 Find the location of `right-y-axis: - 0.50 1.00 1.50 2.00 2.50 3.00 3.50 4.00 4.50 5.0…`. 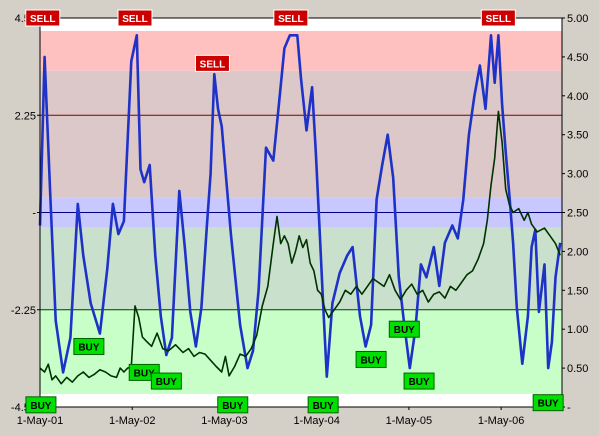

right-y-axis: - 0.50 1.00 1.50 2.00 2.50 3.00 3.50 4.00 4.50 5.0… is located at coordinates (575, 213).